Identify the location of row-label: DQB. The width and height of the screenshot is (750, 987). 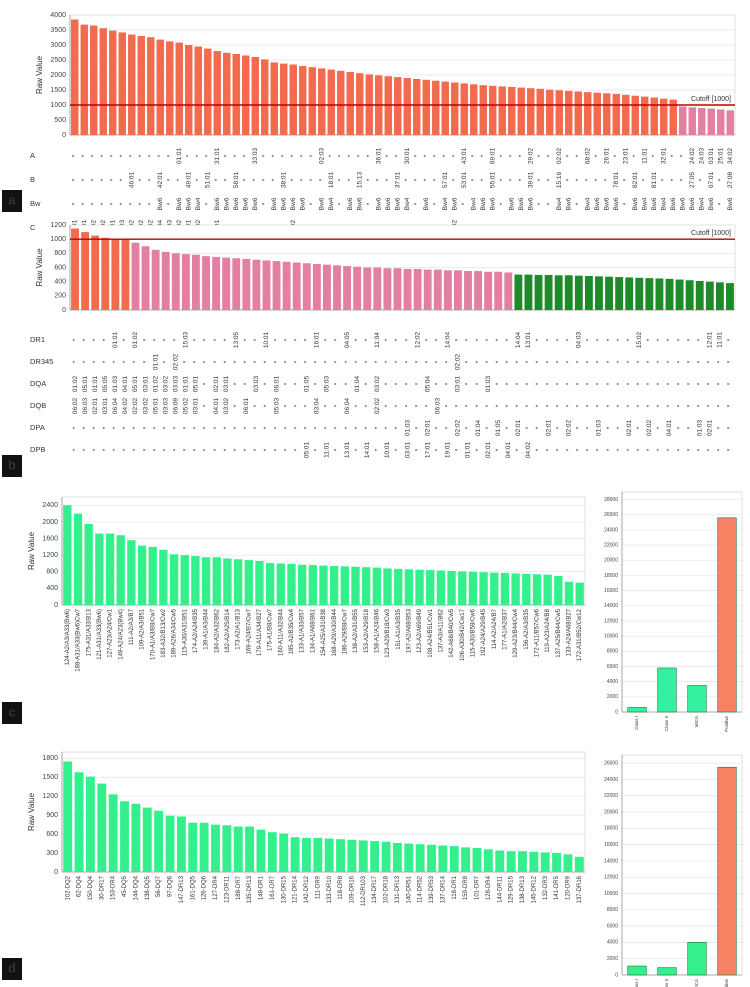
(38, 405).